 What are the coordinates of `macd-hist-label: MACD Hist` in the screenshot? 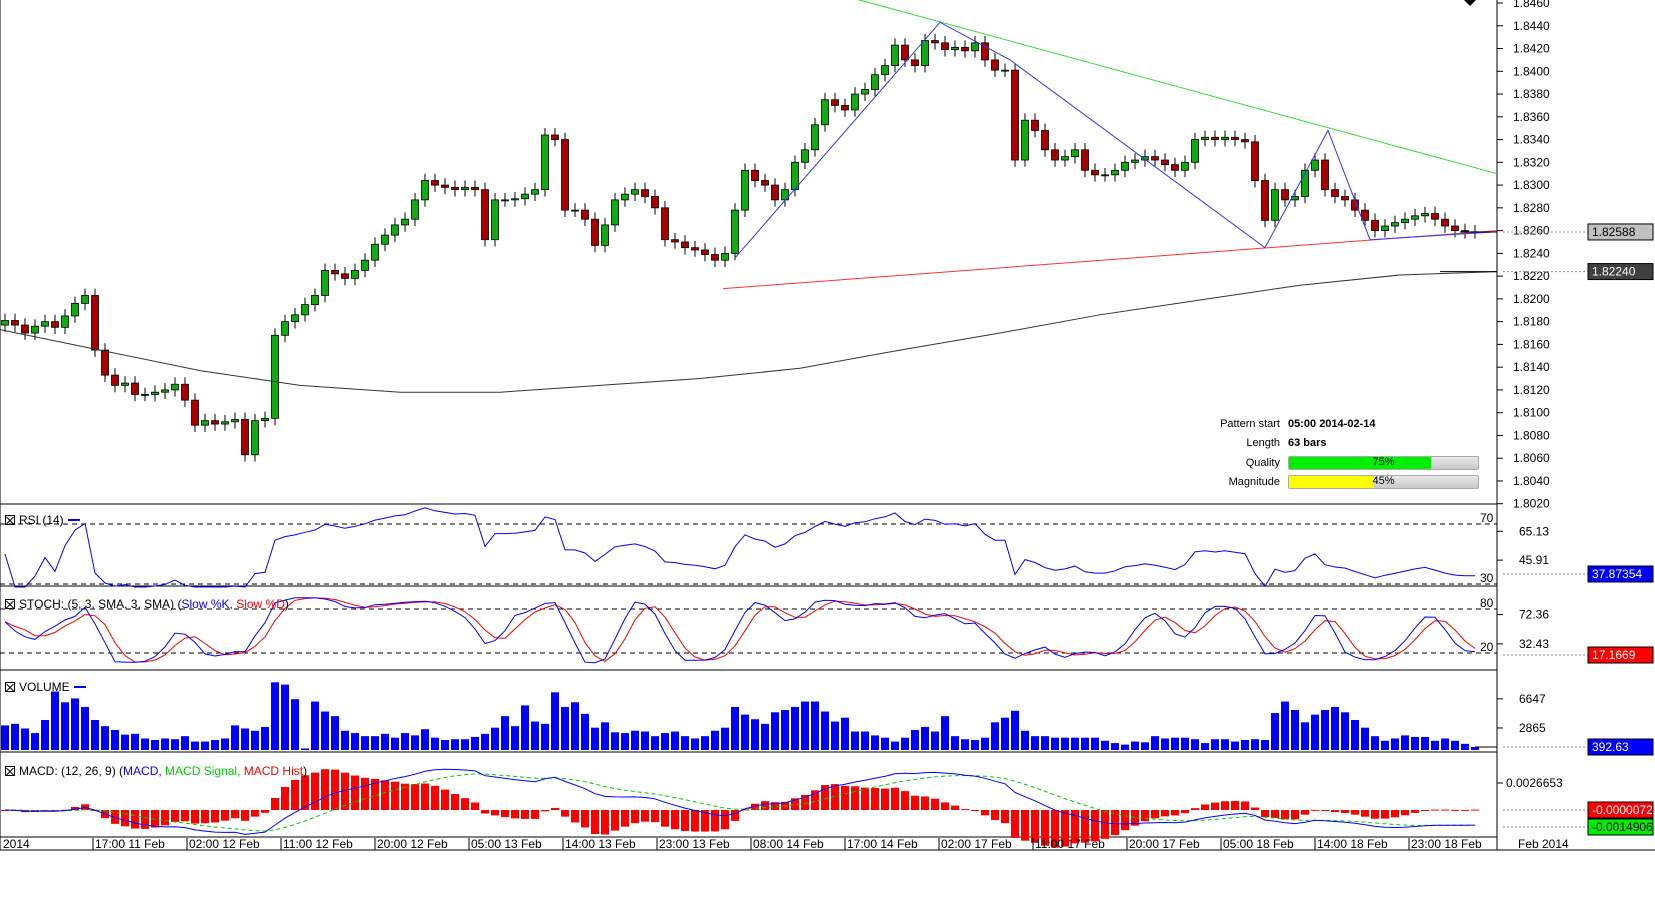 It's located at (273, 771).